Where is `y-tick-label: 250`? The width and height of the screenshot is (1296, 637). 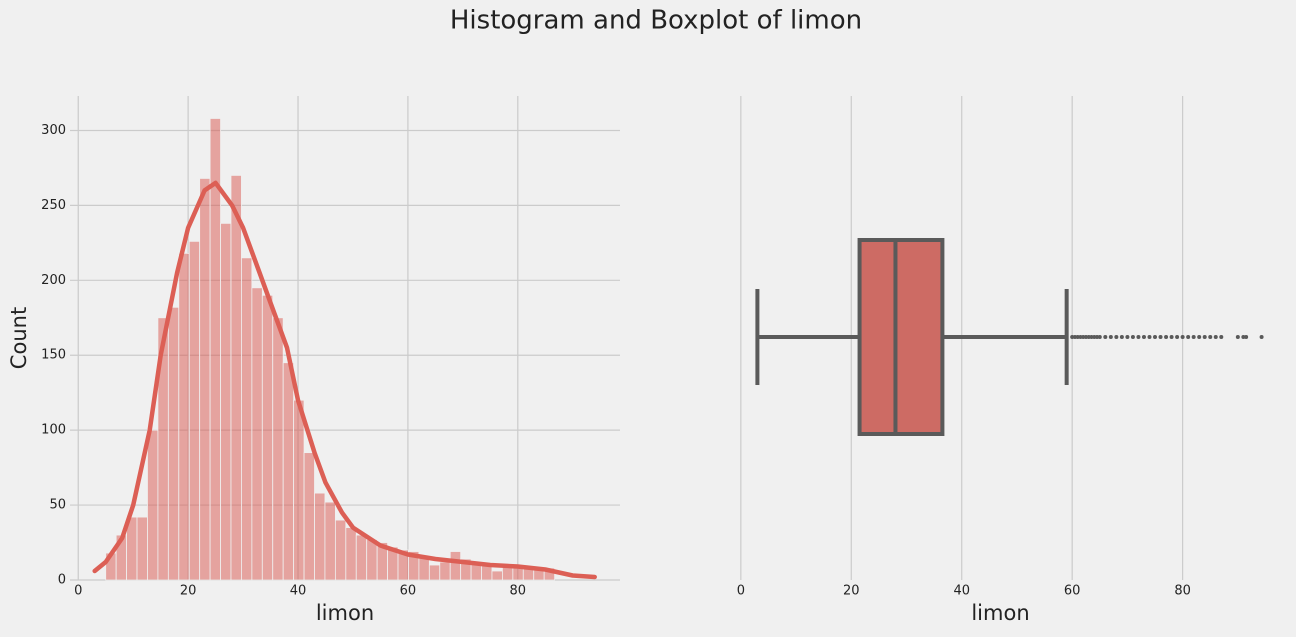 y-tick-label: 250 is located at coordinates (53, 205).